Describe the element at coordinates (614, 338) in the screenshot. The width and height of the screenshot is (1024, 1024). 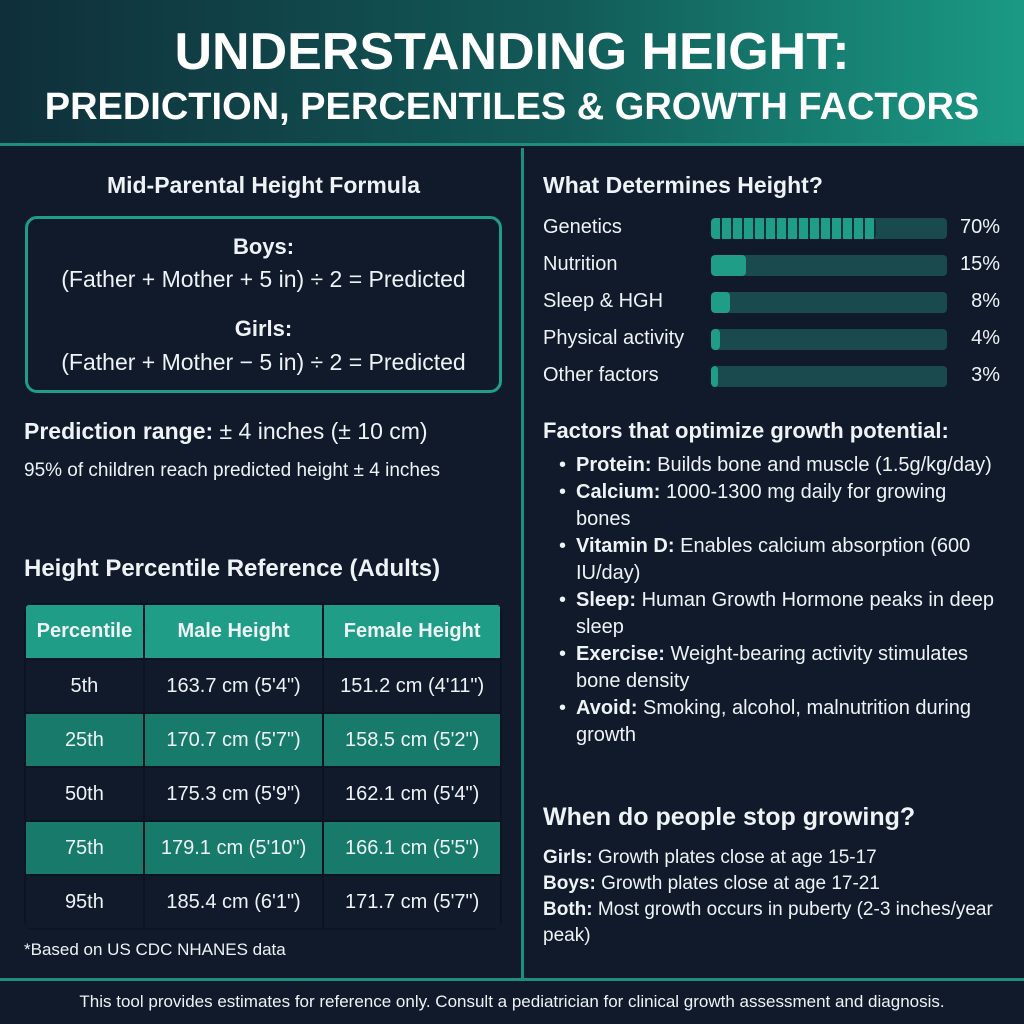
I see `bar-label: Physical activity` at that location.